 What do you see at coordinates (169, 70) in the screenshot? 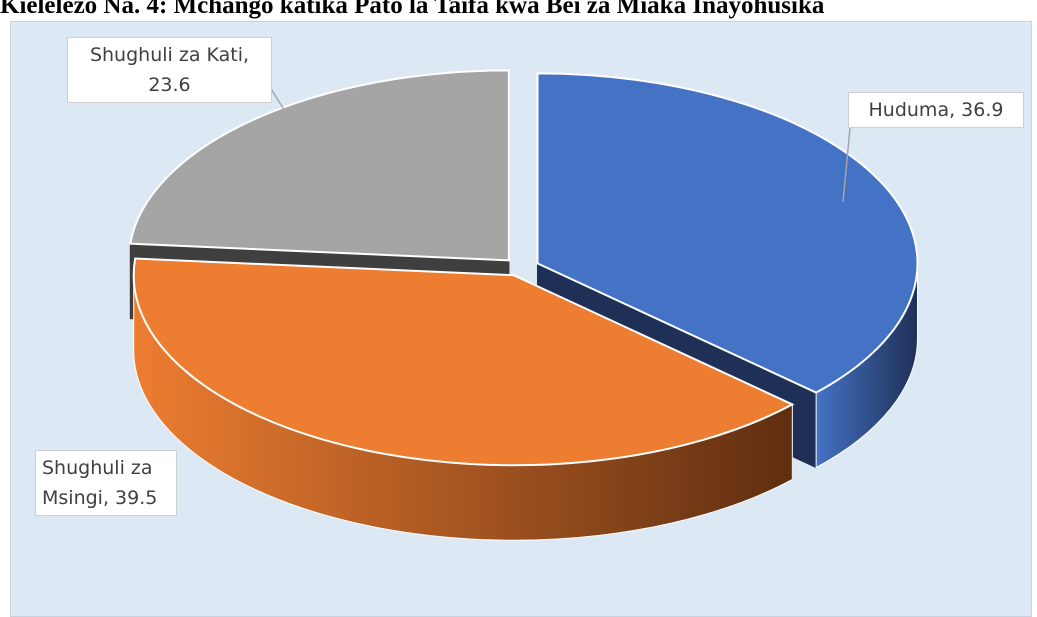
I see `data-label-kati: Shughuli za Kati, 23.6` at bounding box center [169, 70].